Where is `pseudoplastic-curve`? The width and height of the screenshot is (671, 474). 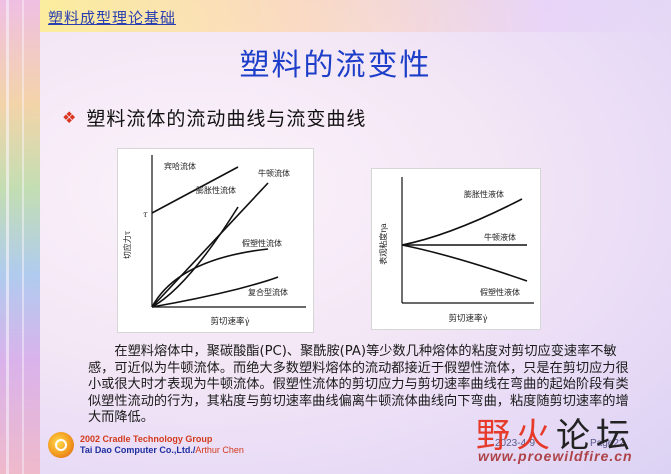
pseudoplastic-curve is located at coordinates (210, 278).